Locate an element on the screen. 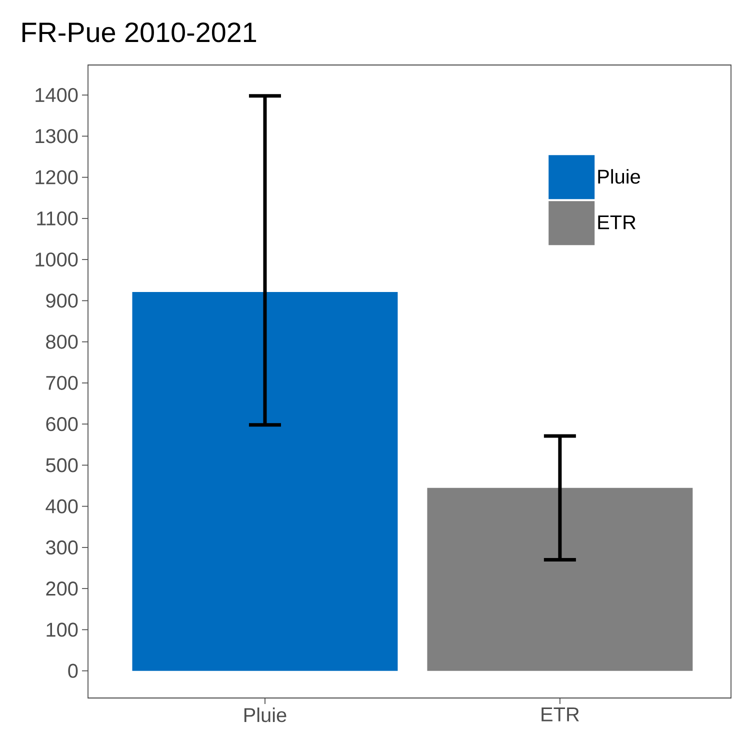 This screenshot has height=737, width=733. y-tick-label: 1000 is located at coordinates (57, 259).